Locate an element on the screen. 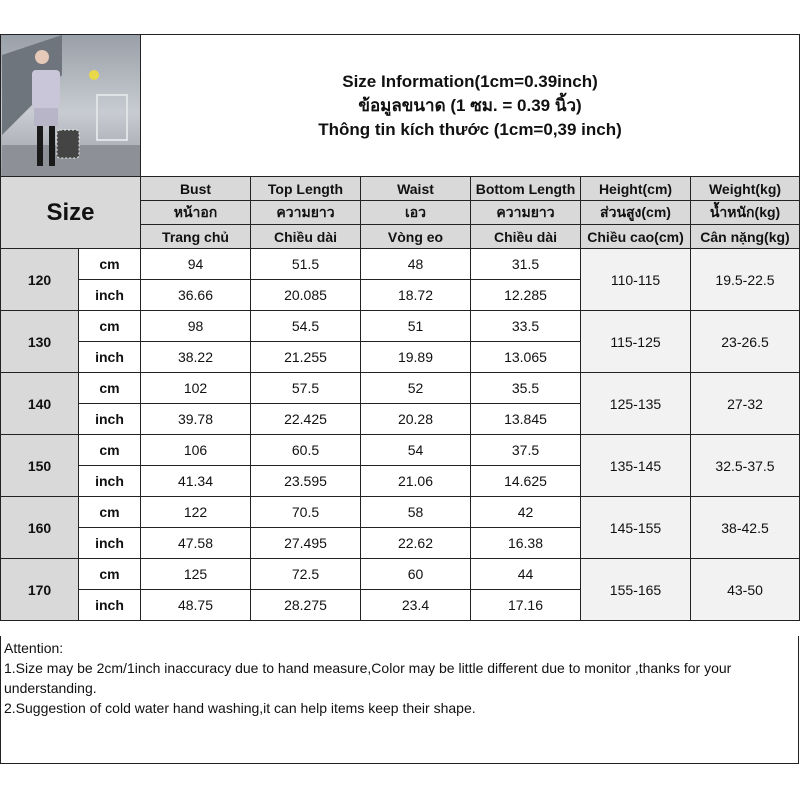  cm-value: 122 is located at coordinates (195, 512).